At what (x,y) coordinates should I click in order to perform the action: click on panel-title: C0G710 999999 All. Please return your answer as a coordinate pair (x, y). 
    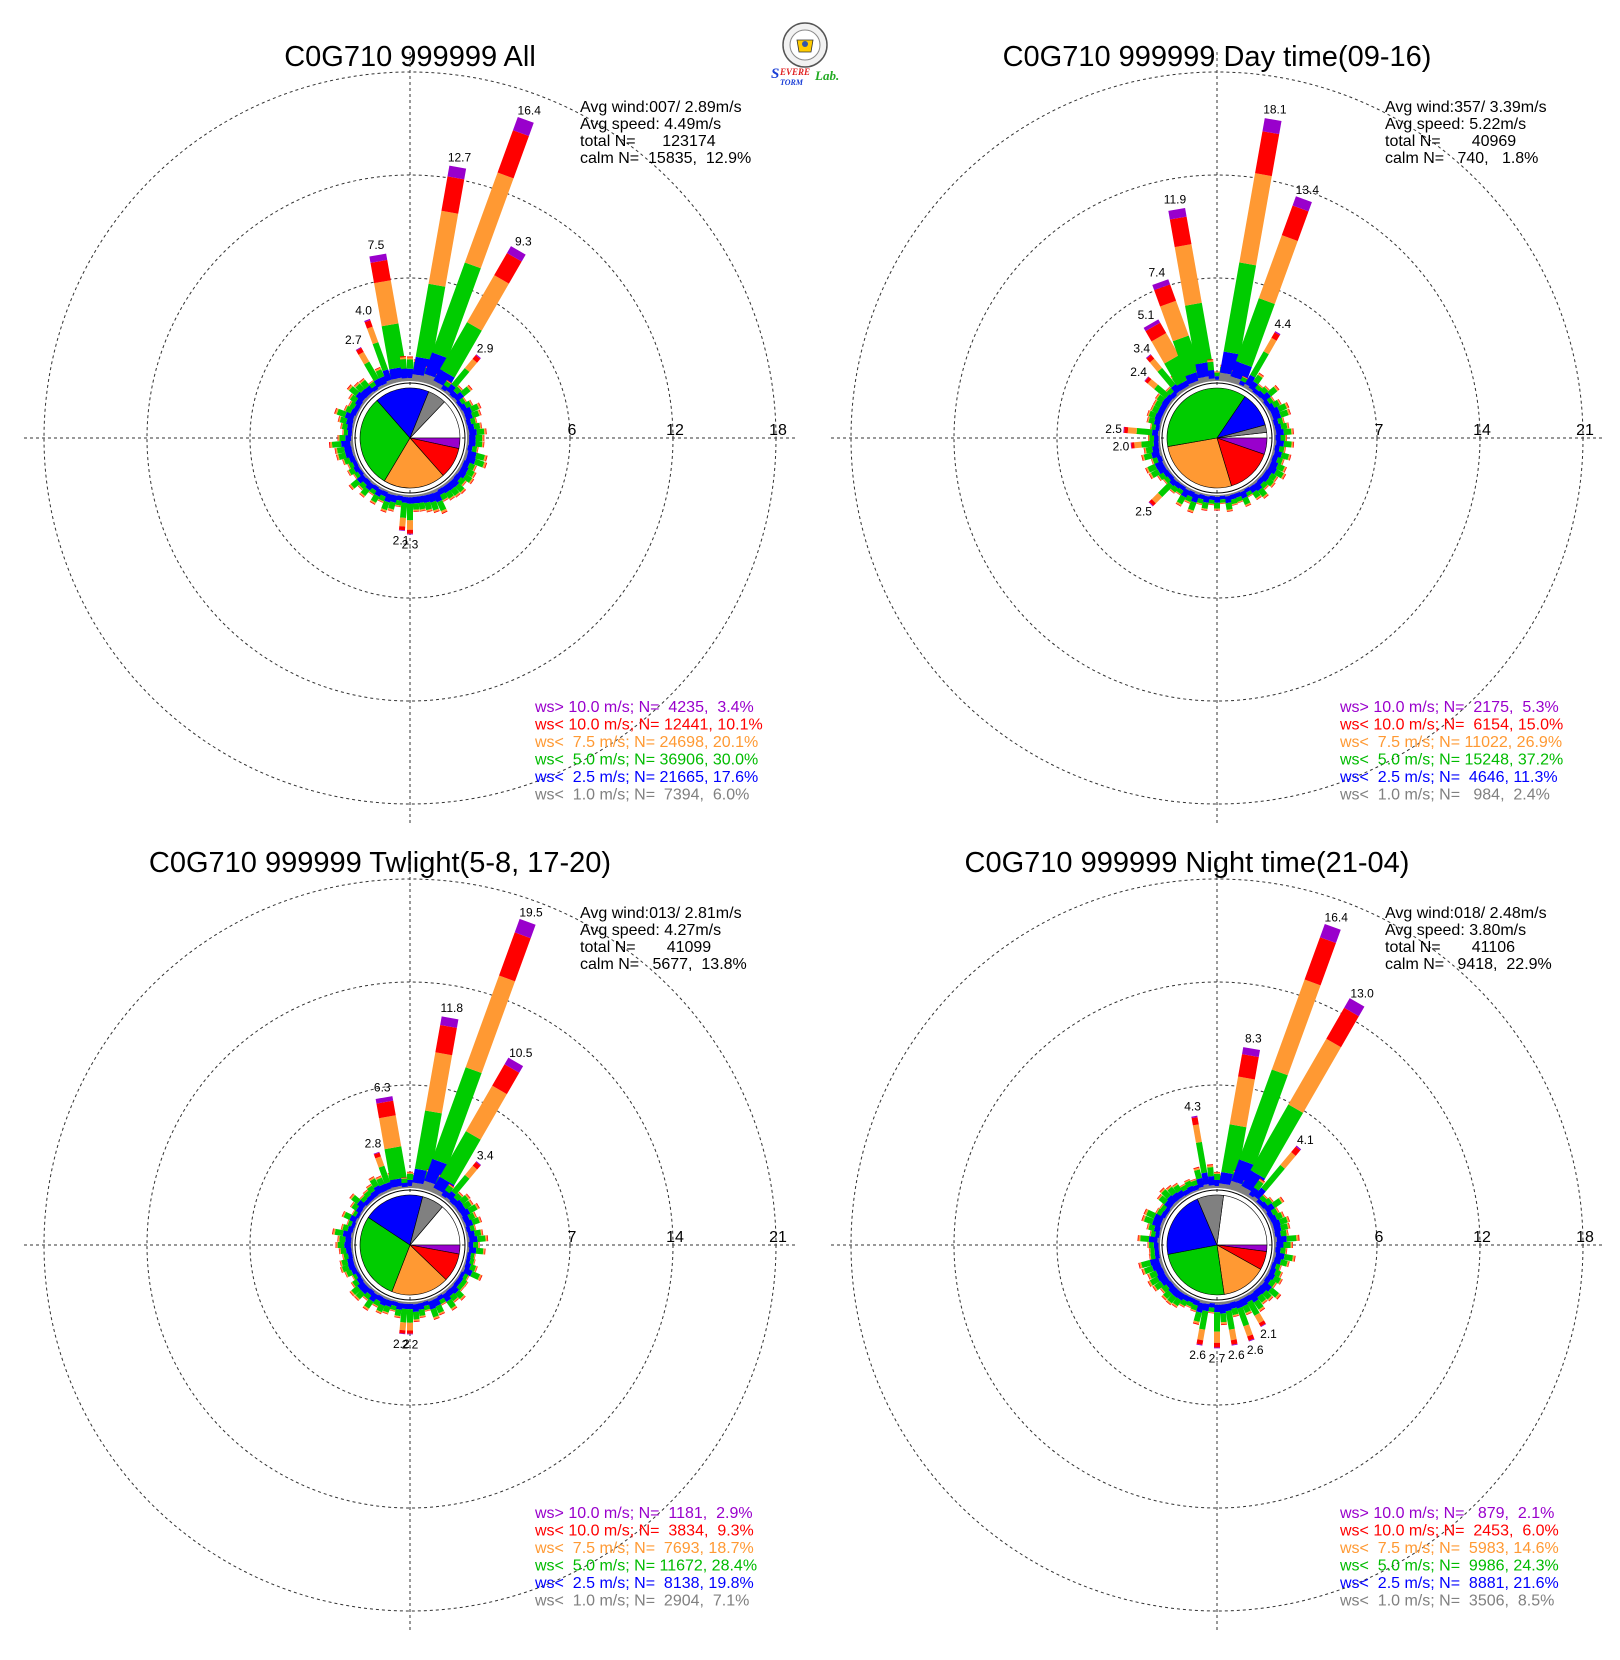
    Looking at the image, I should click on (410, 57).